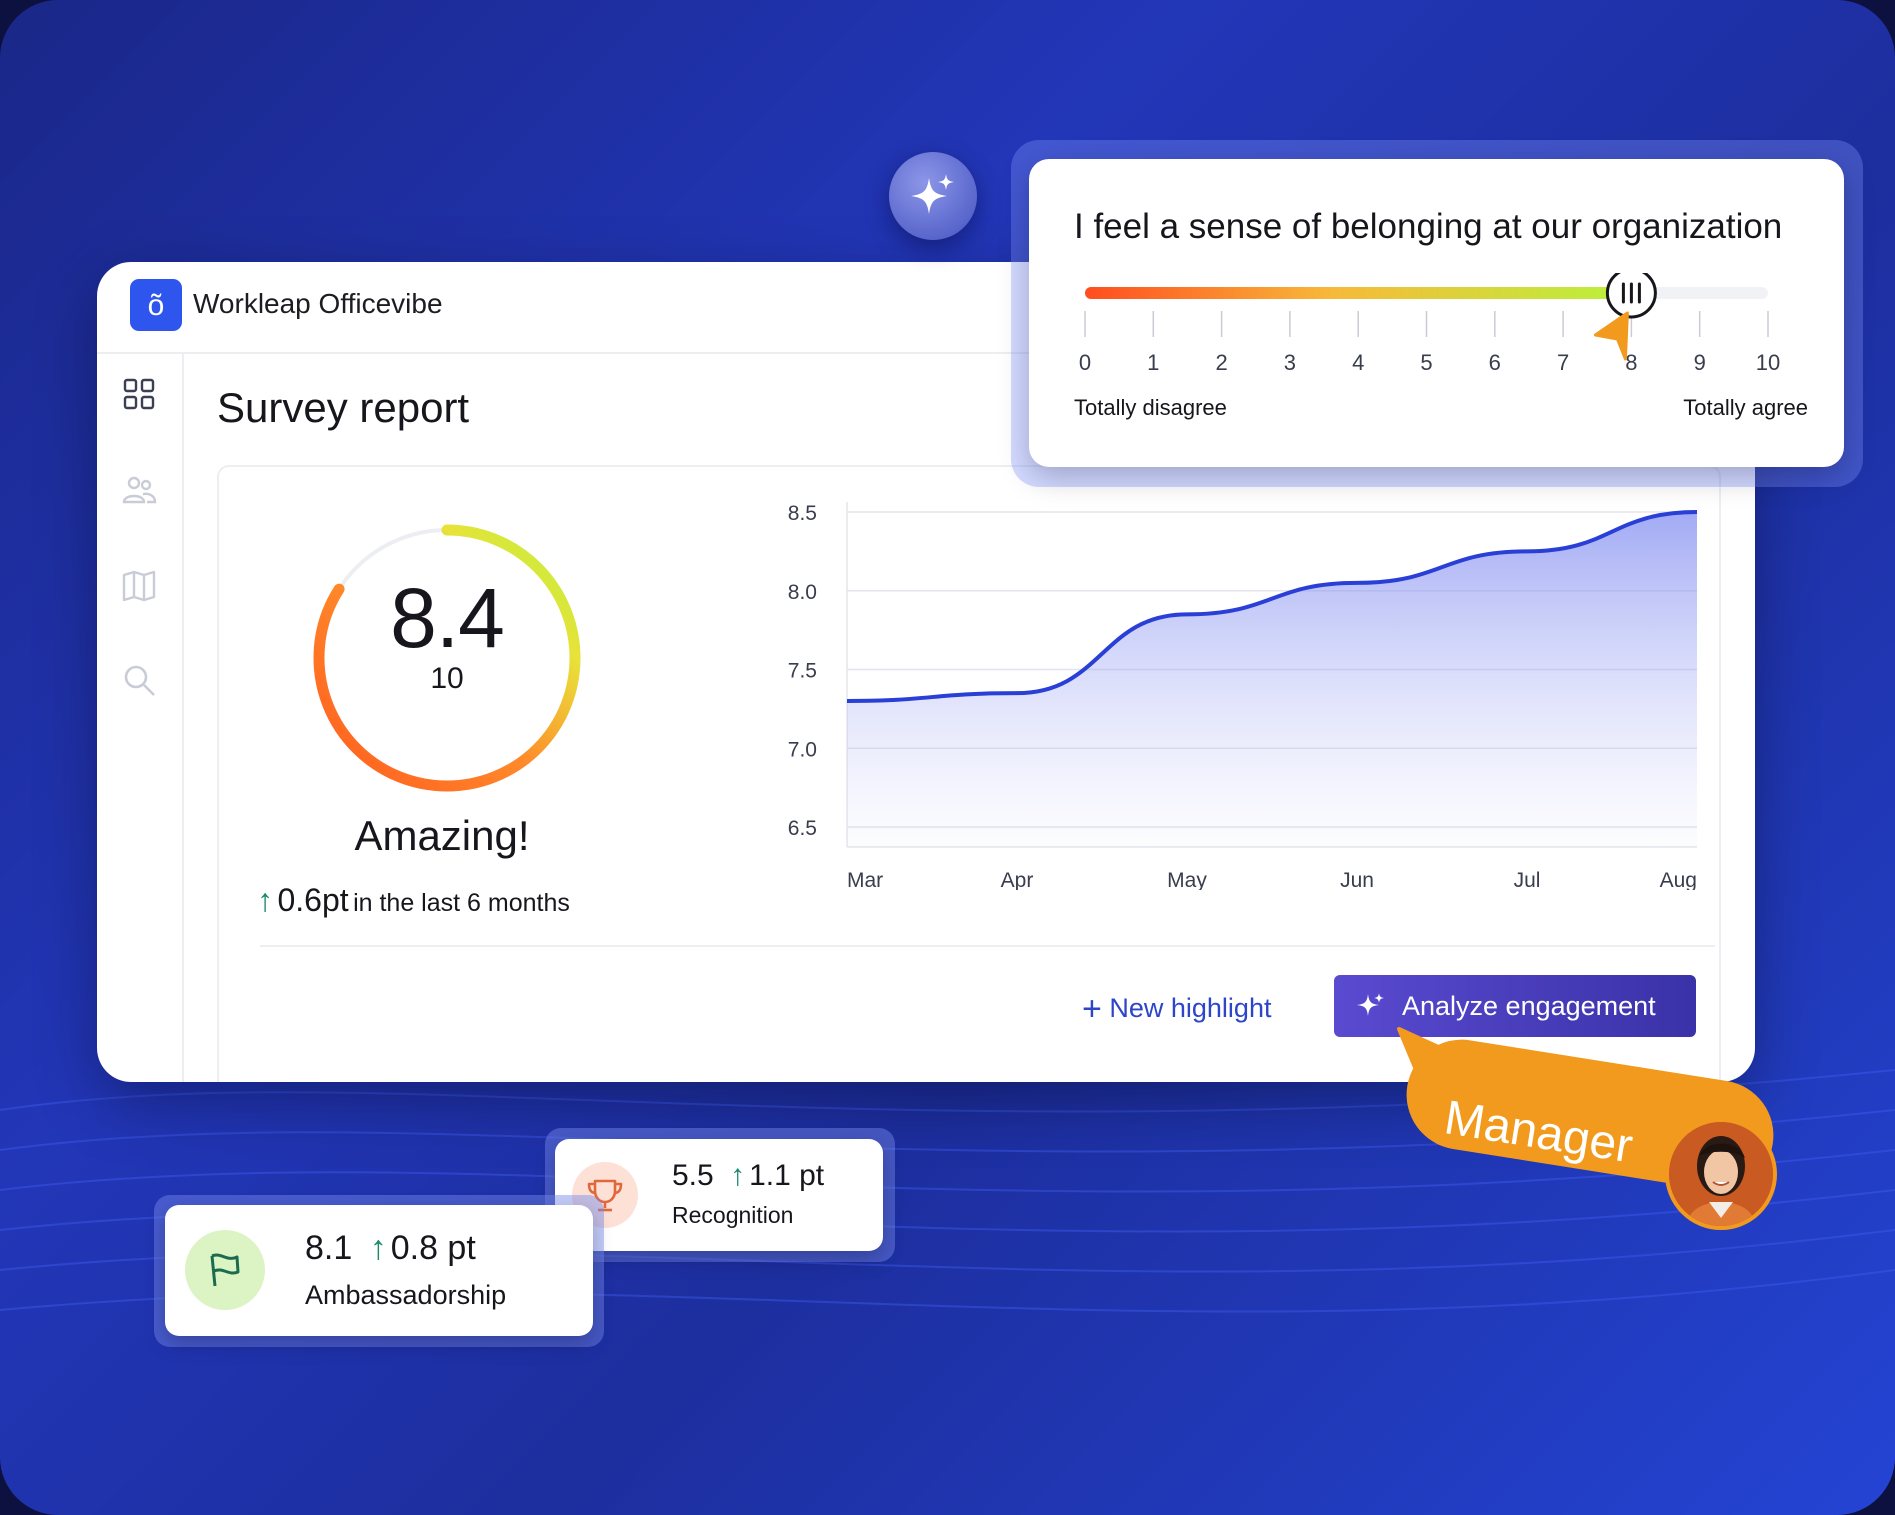 Image resolution: width=1895 pixels, height=1515 pixels. What do you see at coordinates (1085, 362) in the screenshot?
I see `slider-tick-label: 0` at bounding box center [1085, 362].